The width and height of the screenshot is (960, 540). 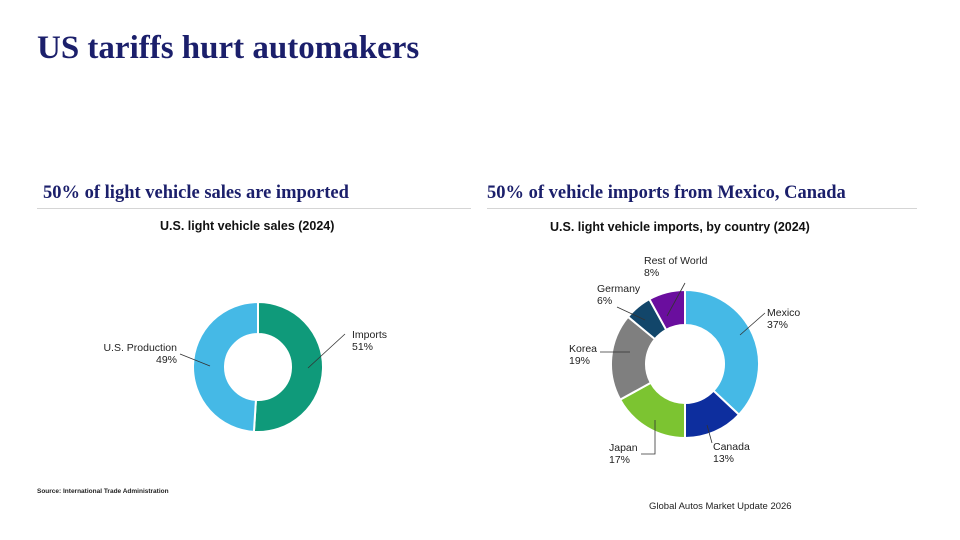 What do you see at coordinates (731, 447) in the screenshot?
I see `slice-label-canada: Canada` at bounding box center [731, 447].